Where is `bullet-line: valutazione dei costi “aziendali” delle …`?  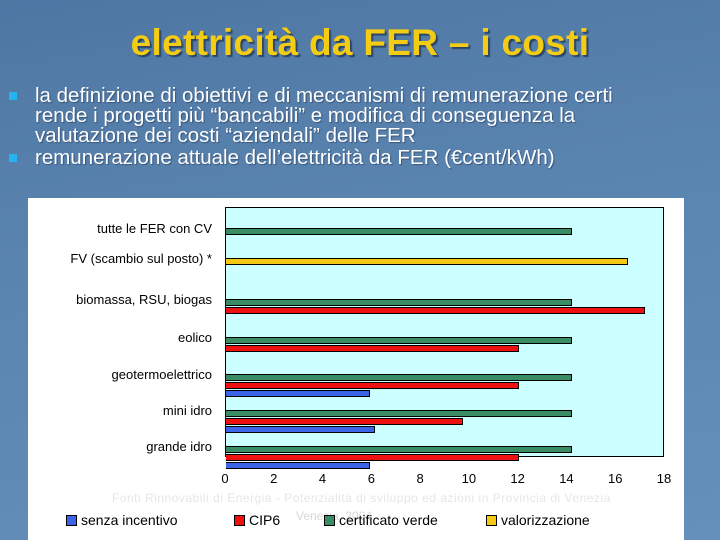 bullet-line: valutazione dei costi “aziendali” delle … is located at coordinates (225, 135).